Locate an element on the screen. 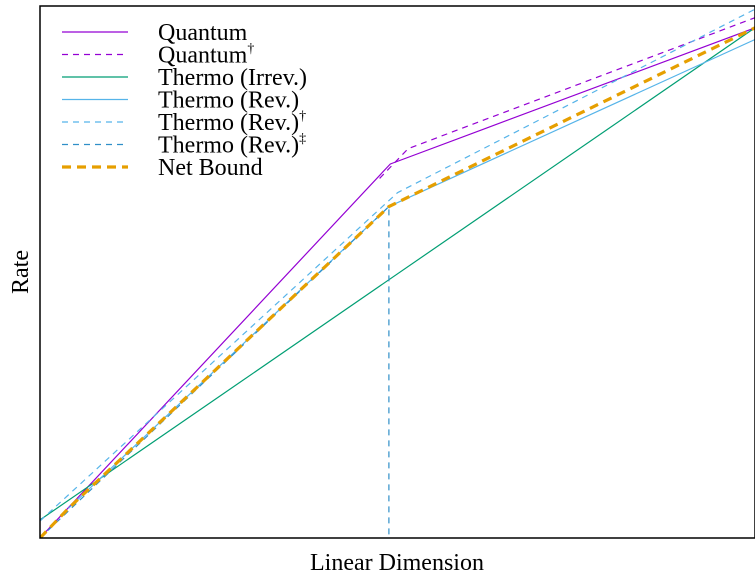  series-line-2-quantum is located at coordinates (567, 98).